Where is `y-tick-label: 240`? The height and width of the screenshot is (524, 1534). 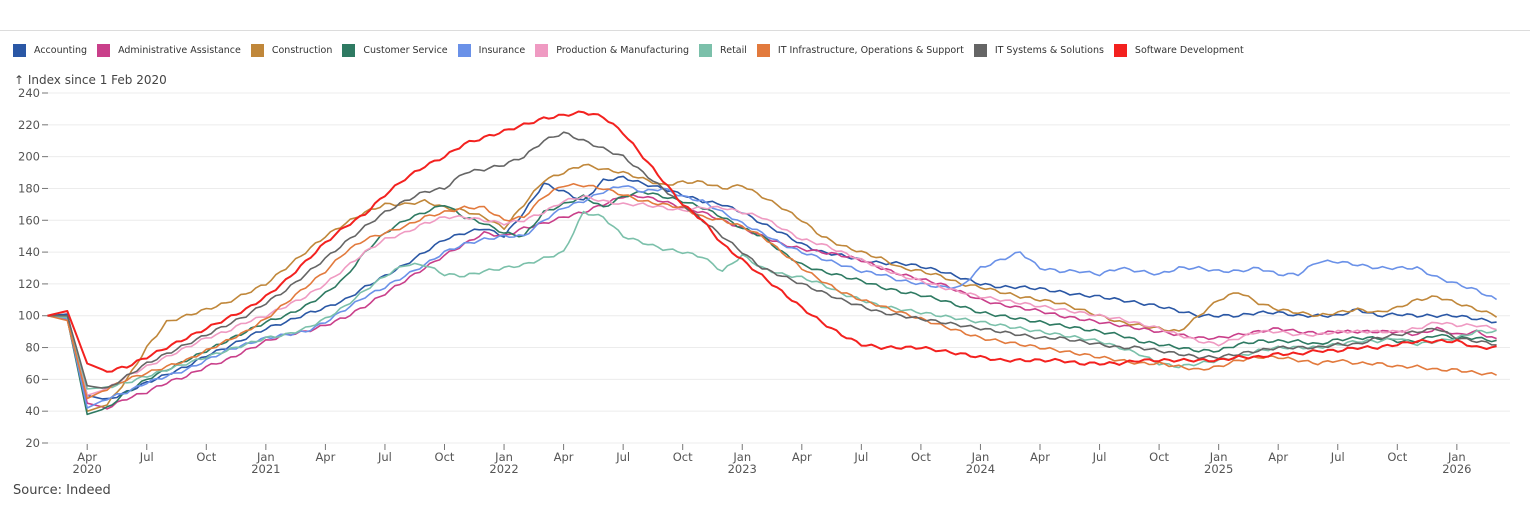 y-tick-label: 240 is located at coordinates (29, 93).